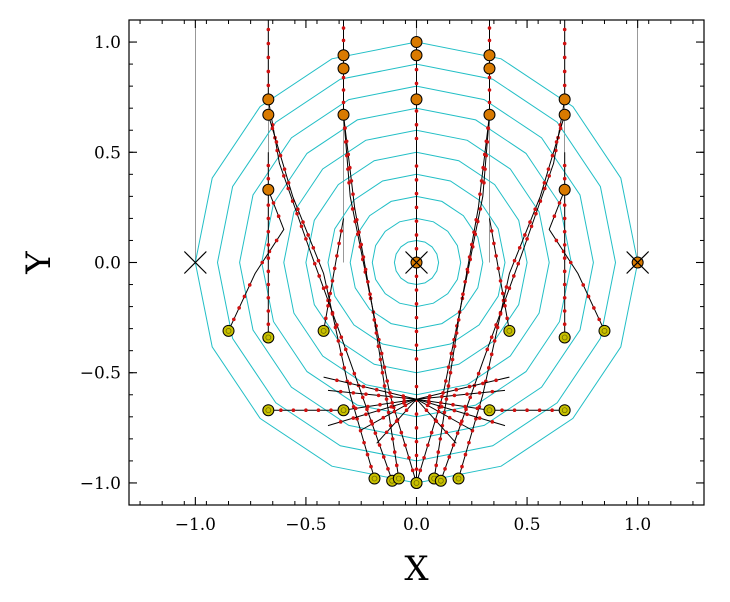  I want to click on path-line, so click(380, 252).